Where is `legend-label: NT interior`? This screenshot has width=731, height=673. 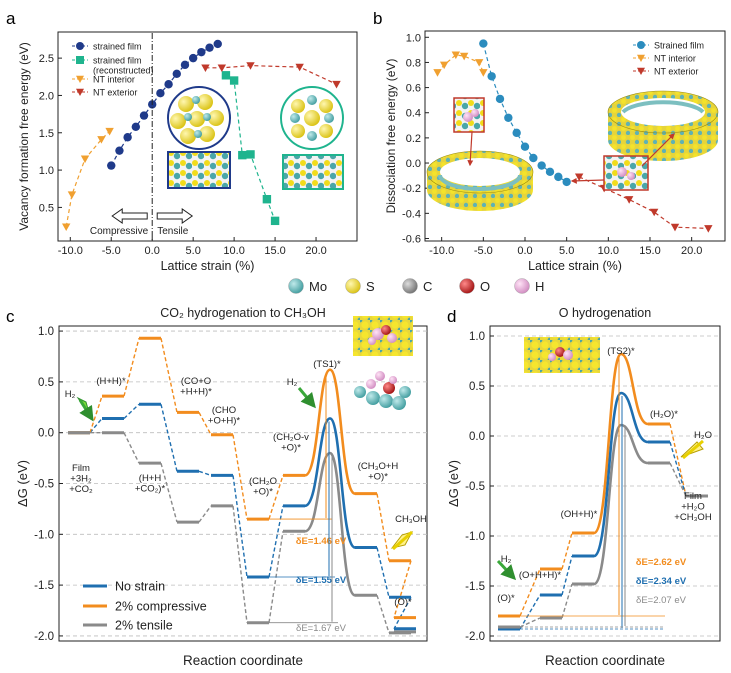
legend-label: NT interior is located at coordinates (114, 80).